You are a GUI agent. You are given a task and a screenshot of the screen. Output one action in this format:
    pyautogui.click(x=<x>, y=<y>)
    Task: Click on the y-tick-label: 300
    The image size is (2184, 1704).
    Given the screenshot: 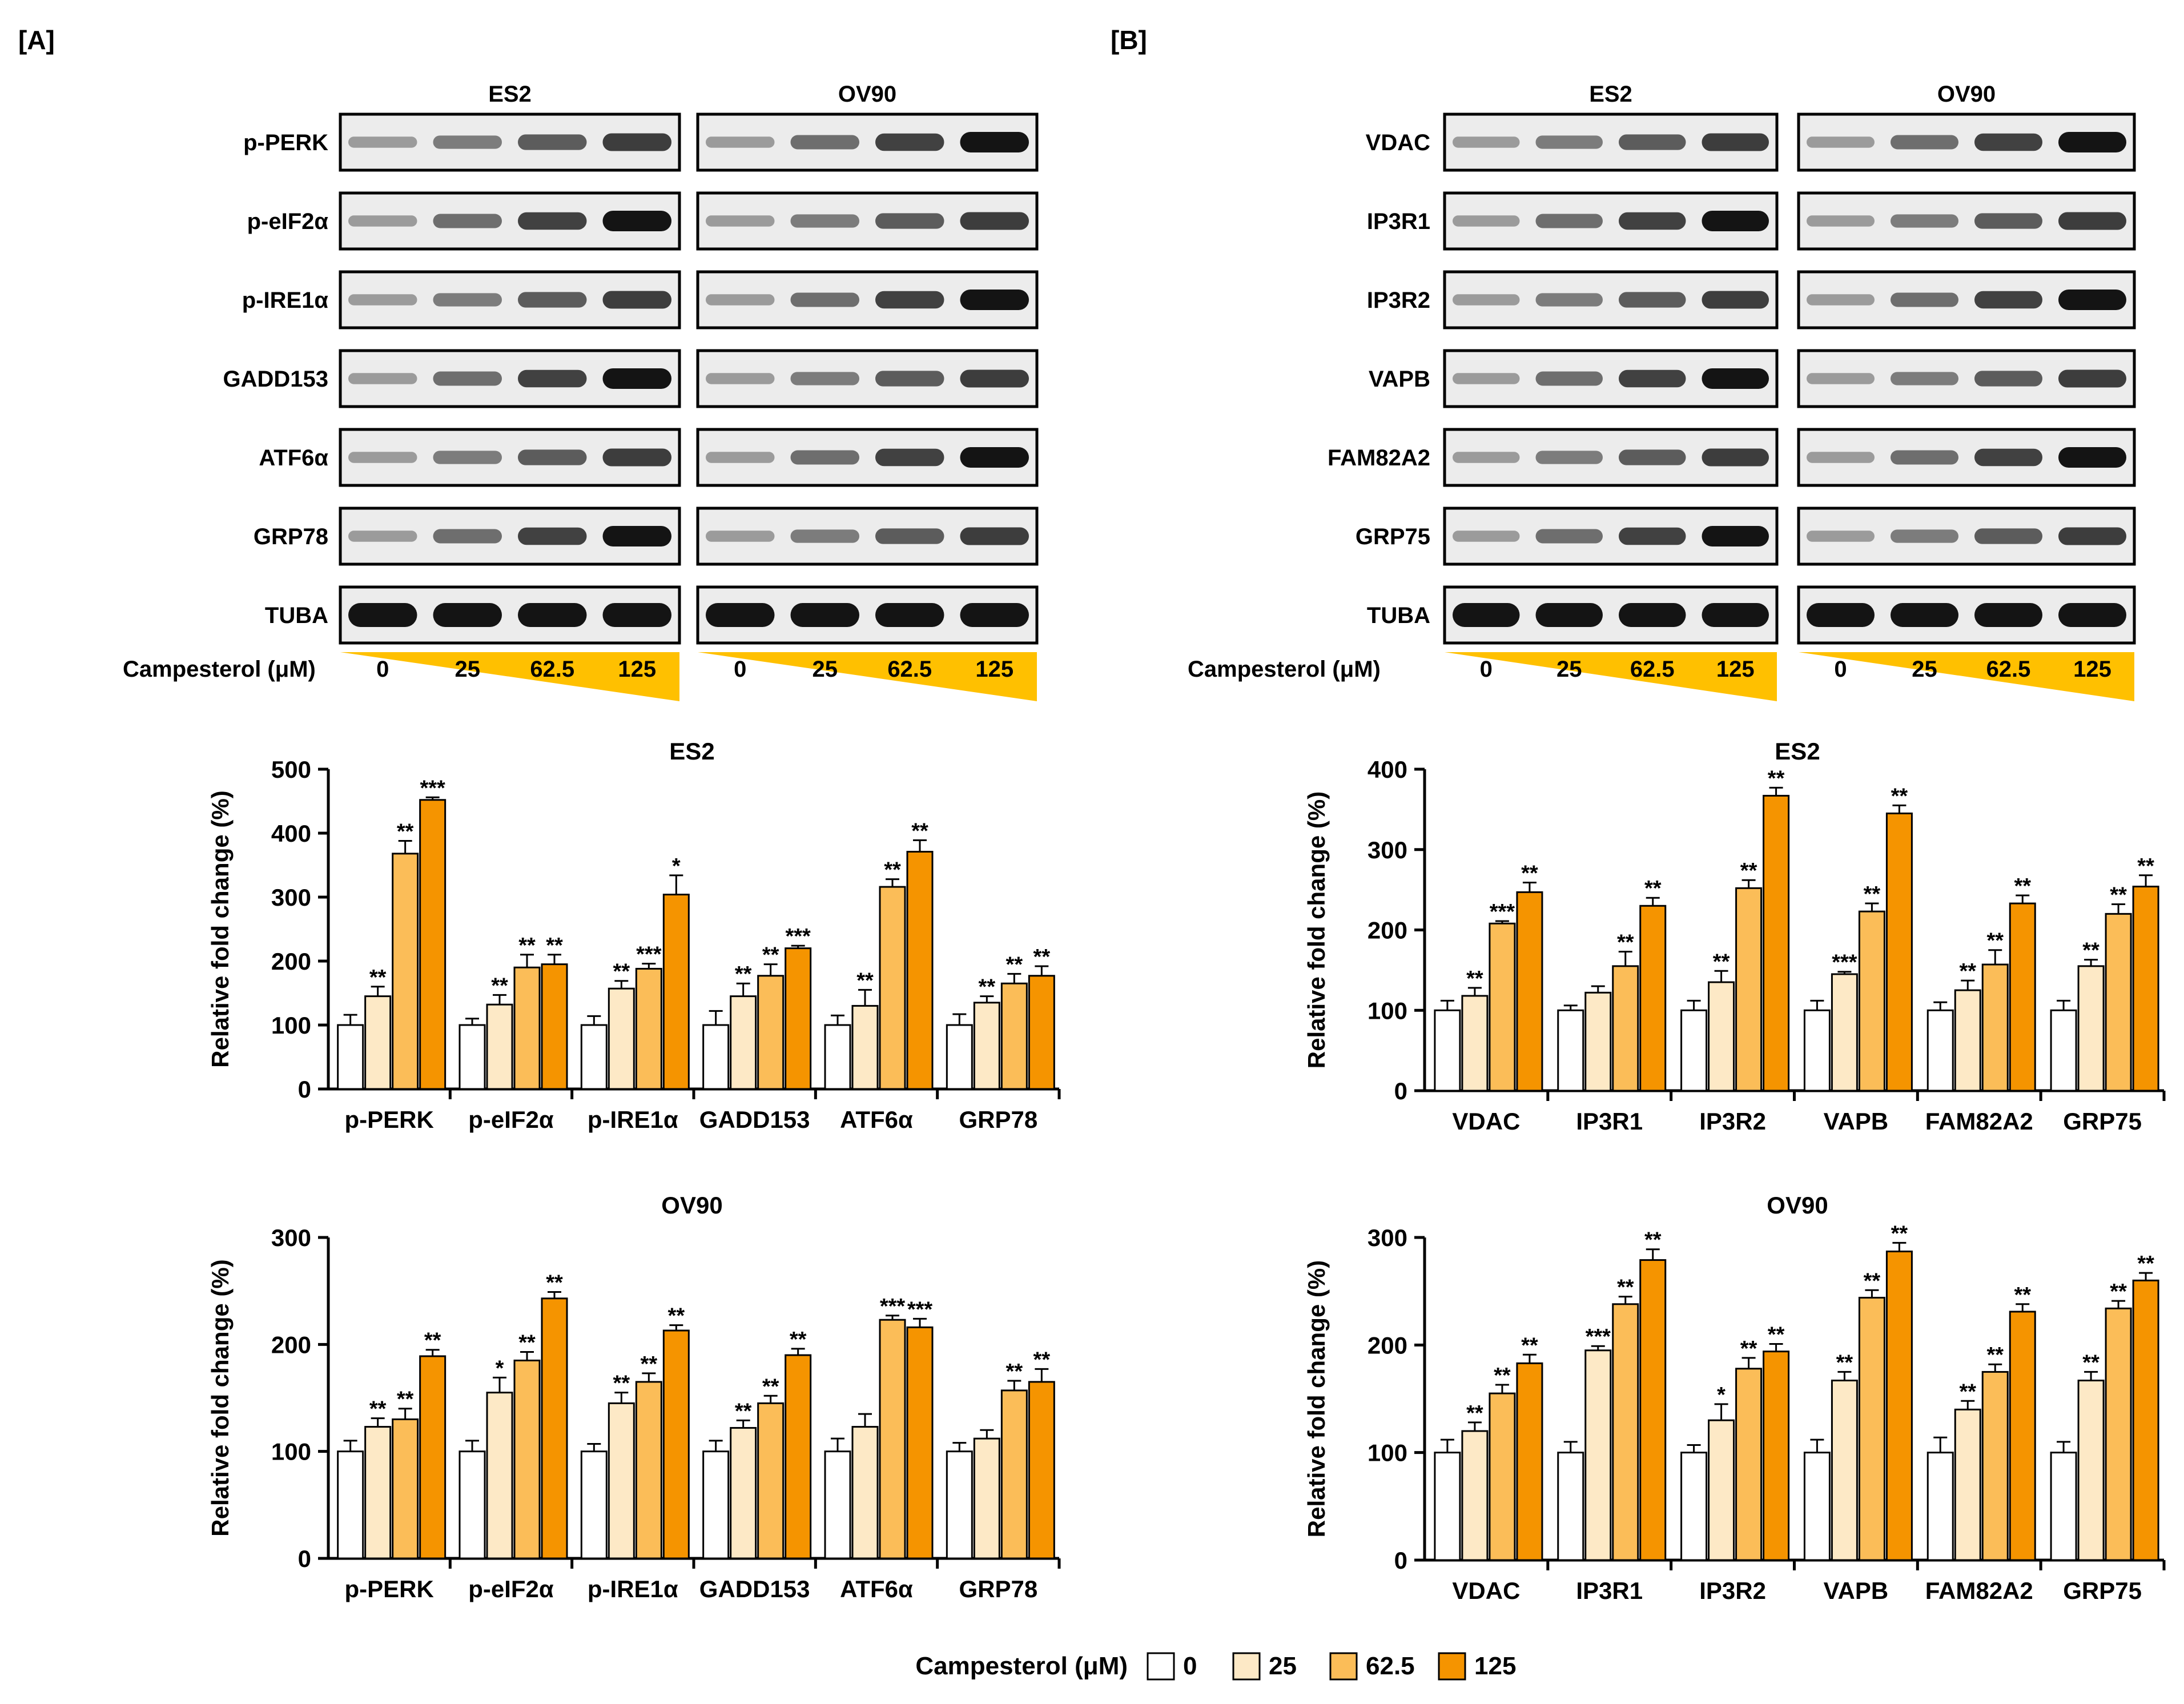 What is the action you would take?
    pyautogui.click(x=291, y=1237)
    